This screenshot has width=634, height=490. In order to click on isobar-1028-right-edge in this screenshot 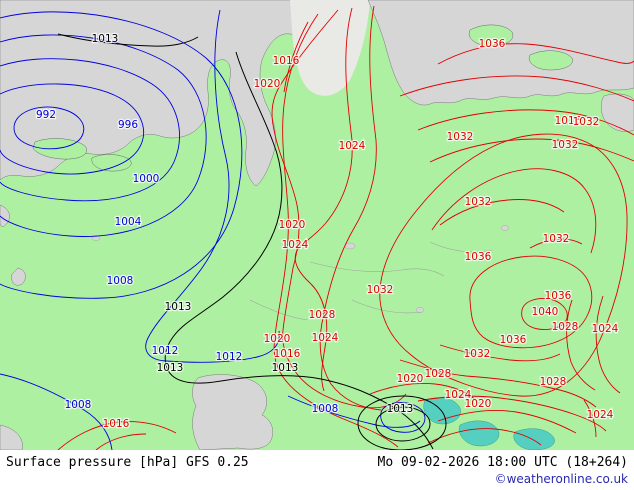, I will do `click(581, 345)`.